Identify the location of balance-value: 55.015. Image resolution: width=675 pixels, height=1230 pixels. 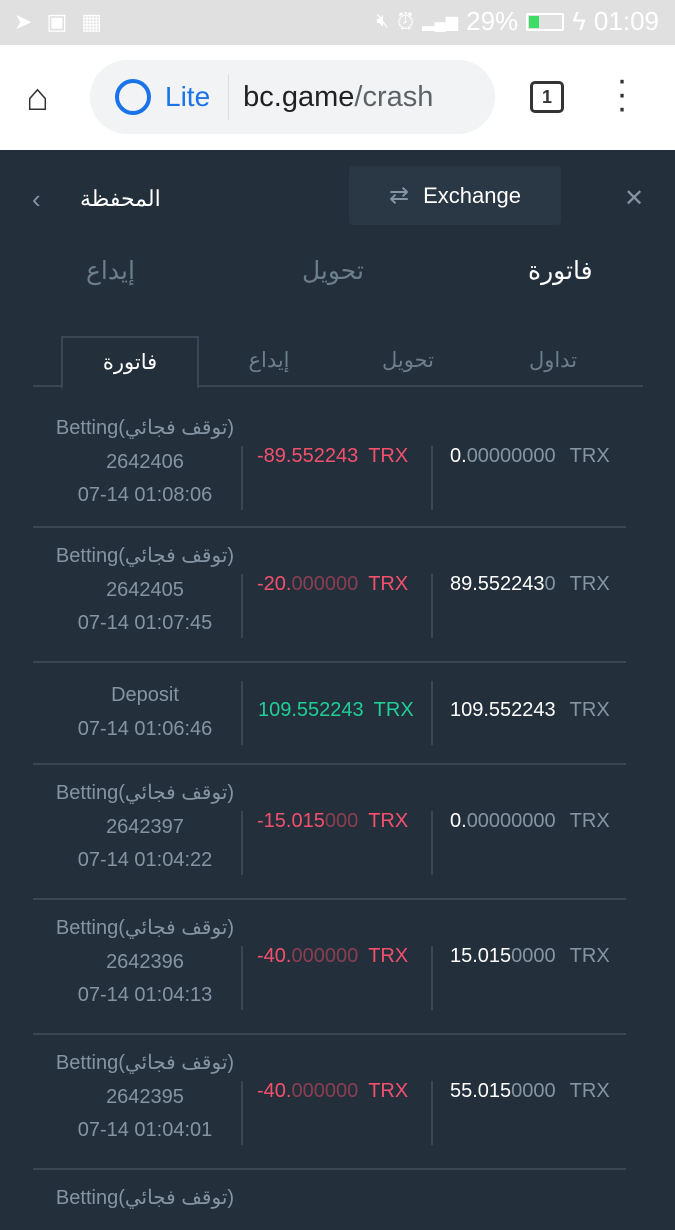
(481, 1091).